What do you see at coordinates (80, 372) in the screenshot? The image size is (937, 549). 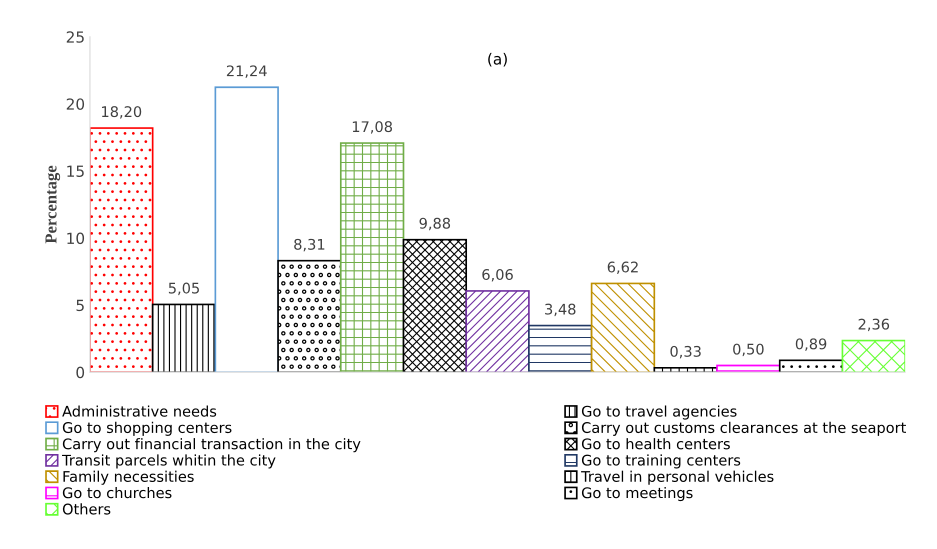 I see `y-tick-label: 0` at bounding box center [80, 372].